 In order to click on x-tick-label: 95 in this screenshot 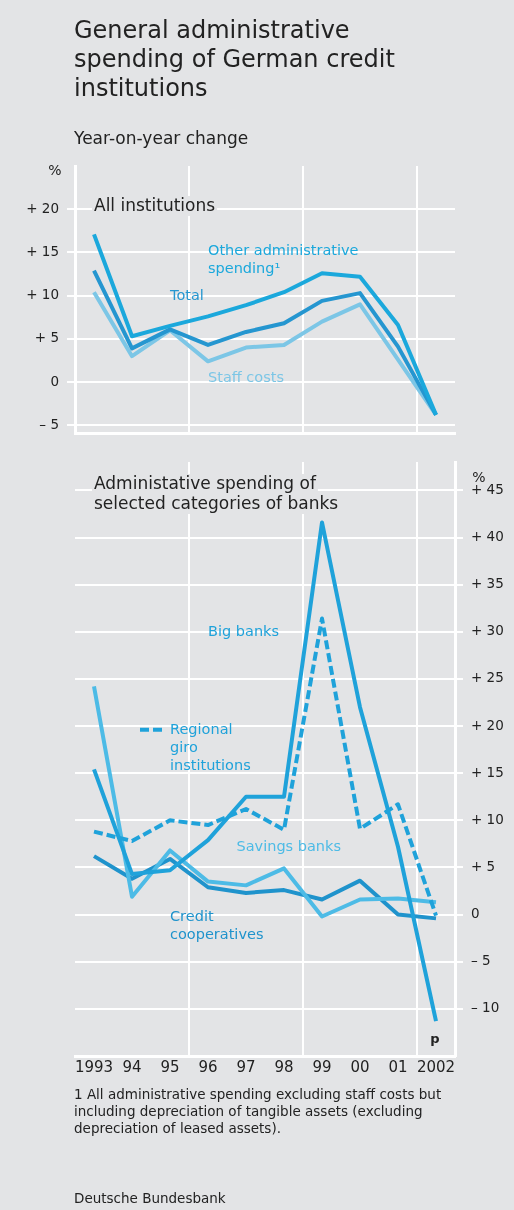, I will do `click(170, 1066)`.